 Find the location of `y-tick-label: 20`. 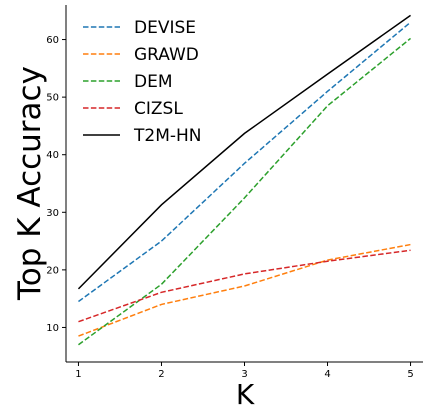

y-tick-label: 20 is located at coordinates (52, 270).